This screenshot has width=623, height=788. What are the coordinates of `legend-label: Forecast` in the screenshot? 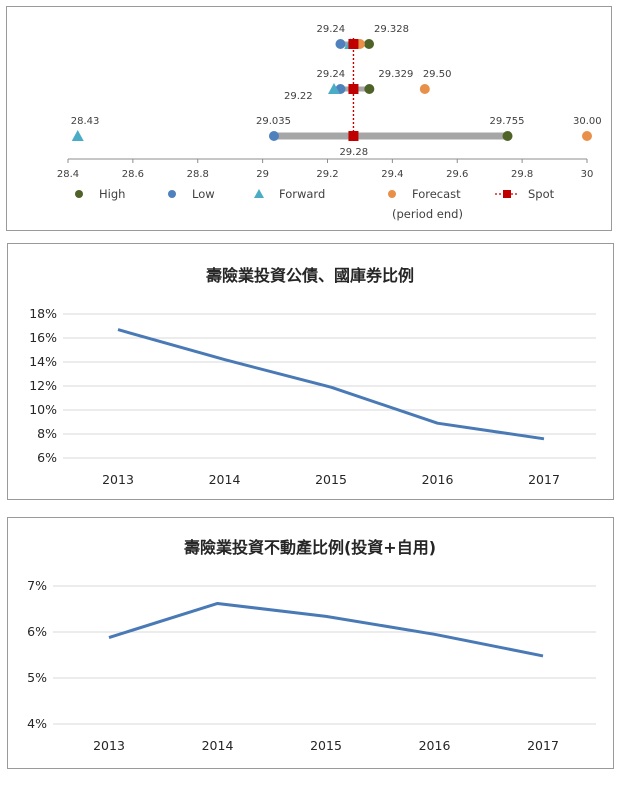 It's located at (436, 194).